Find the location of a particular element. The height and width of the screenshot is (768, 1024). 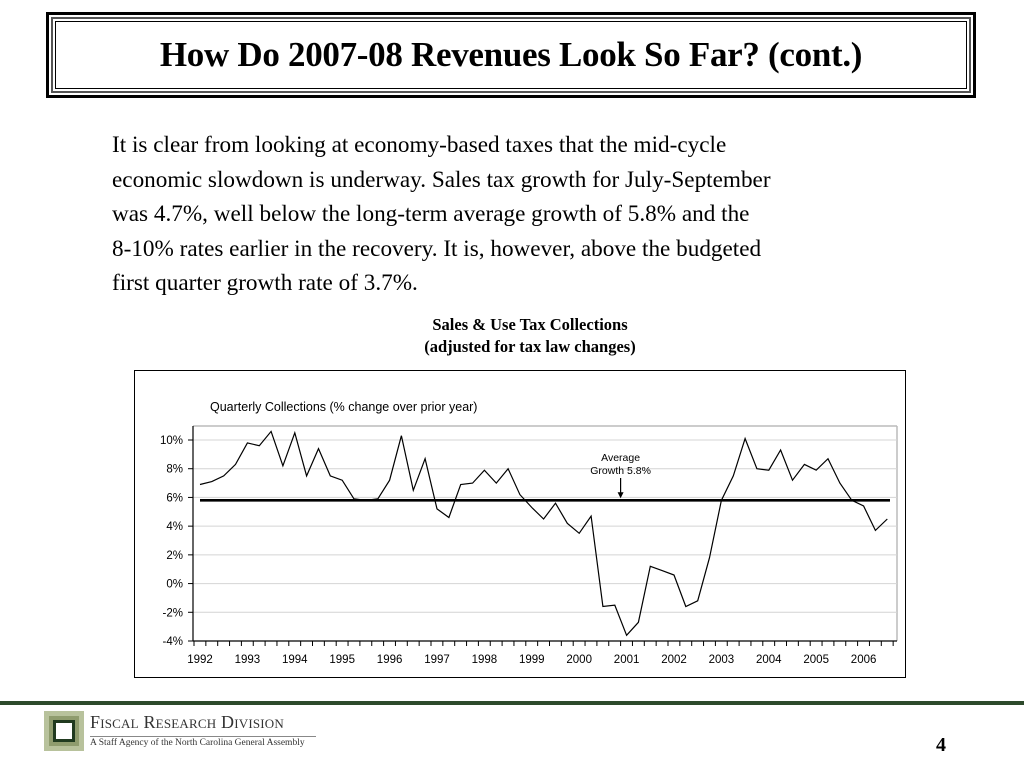

y-tick-label: 8% is located at coordinates (174, 470).